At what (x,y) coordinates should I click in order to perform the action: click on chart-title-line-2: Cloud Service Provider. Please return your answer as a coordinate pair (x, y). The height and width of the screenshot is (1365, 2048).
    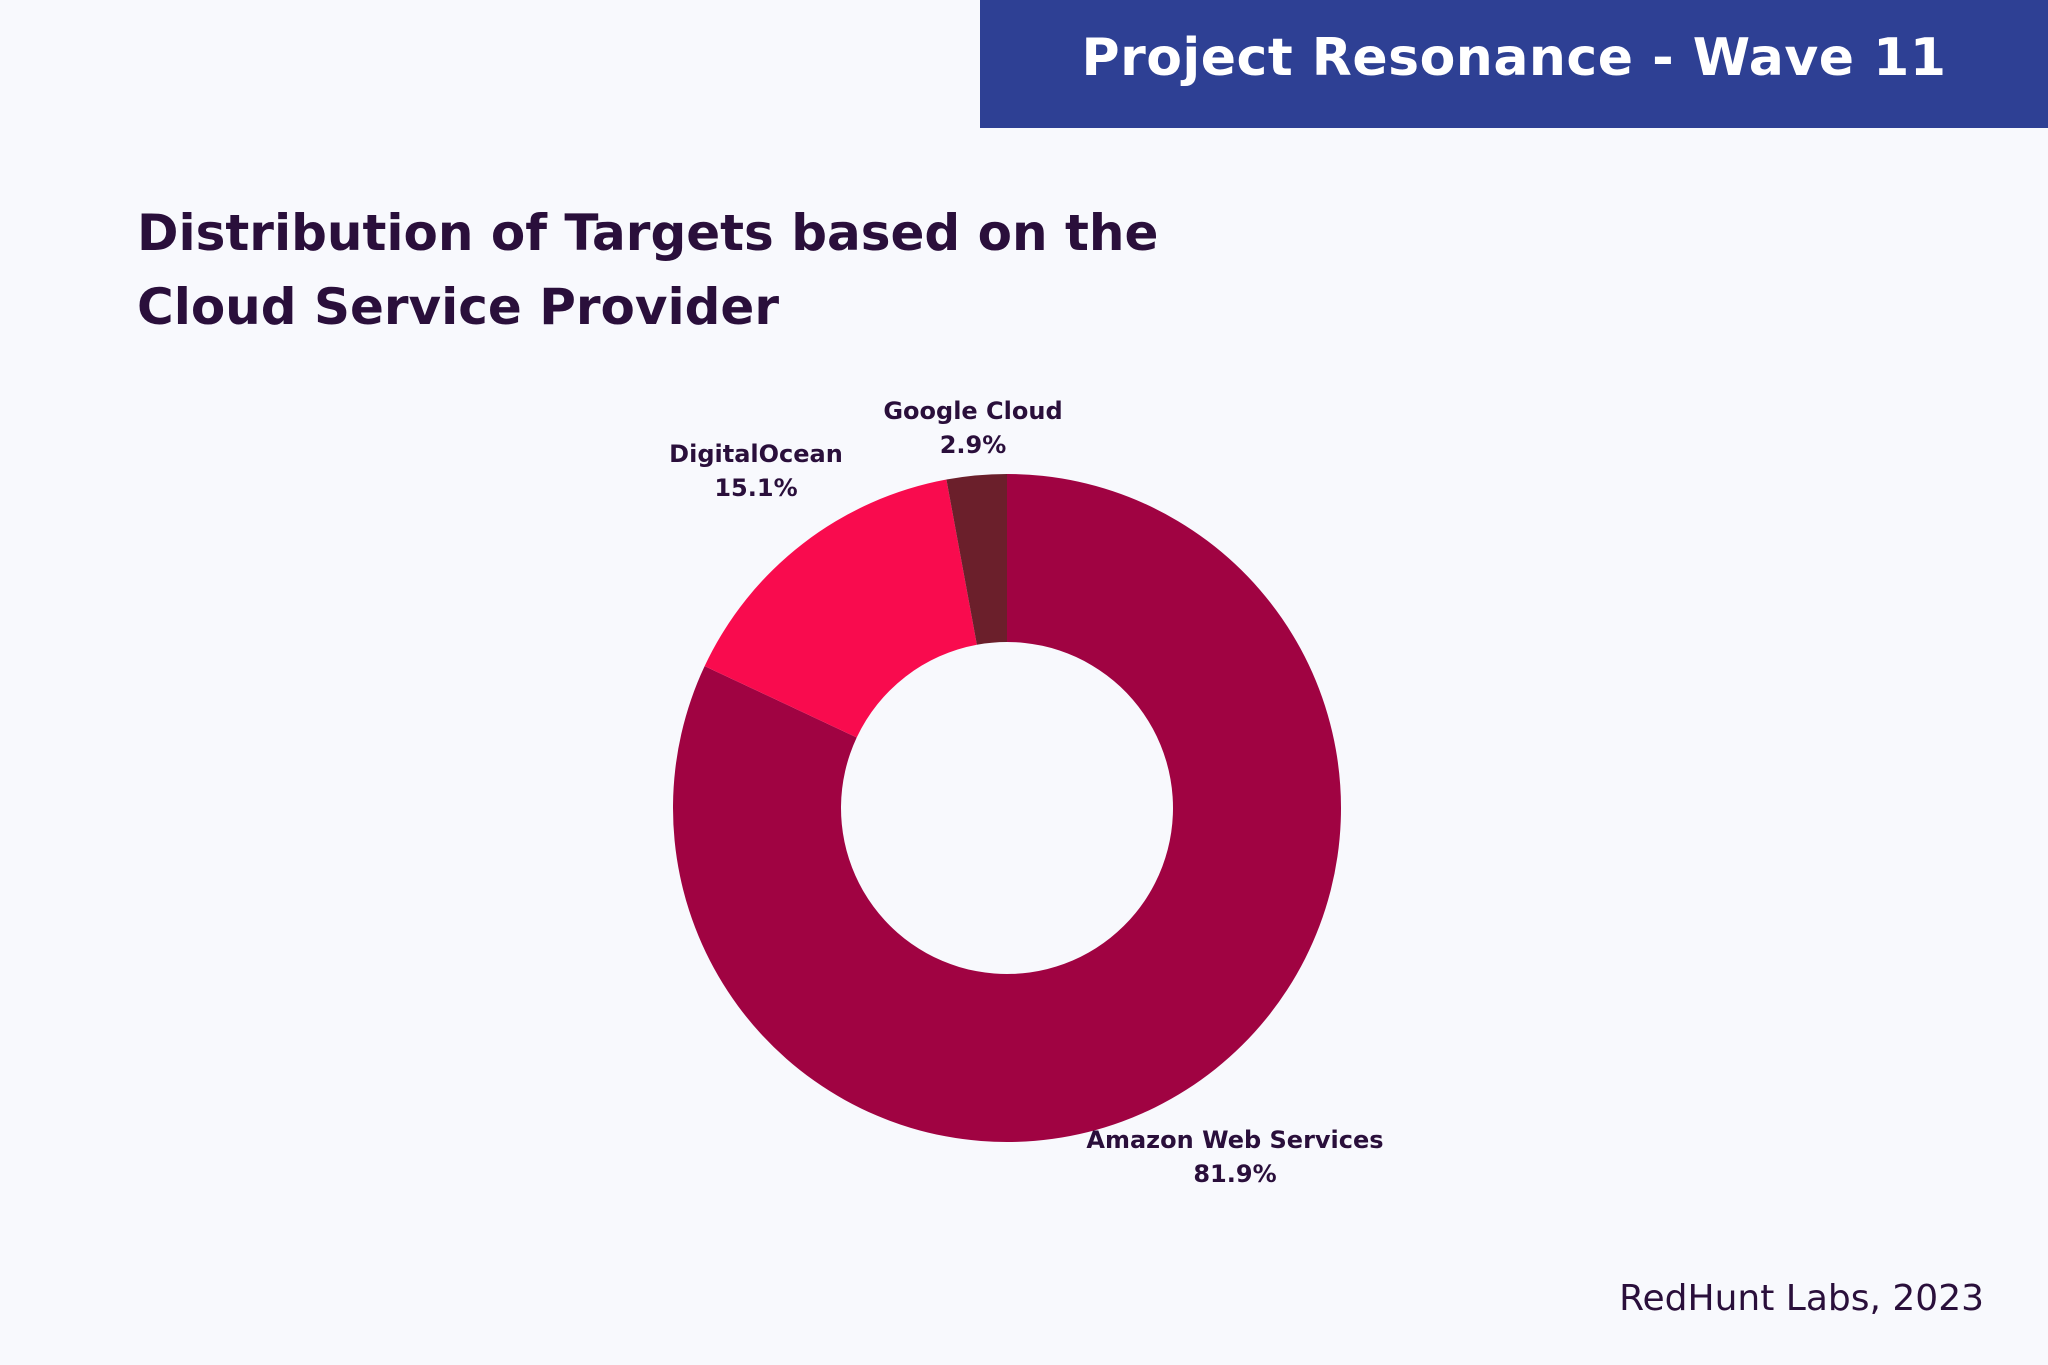
    Looking at the image, I should click on (458, 307).